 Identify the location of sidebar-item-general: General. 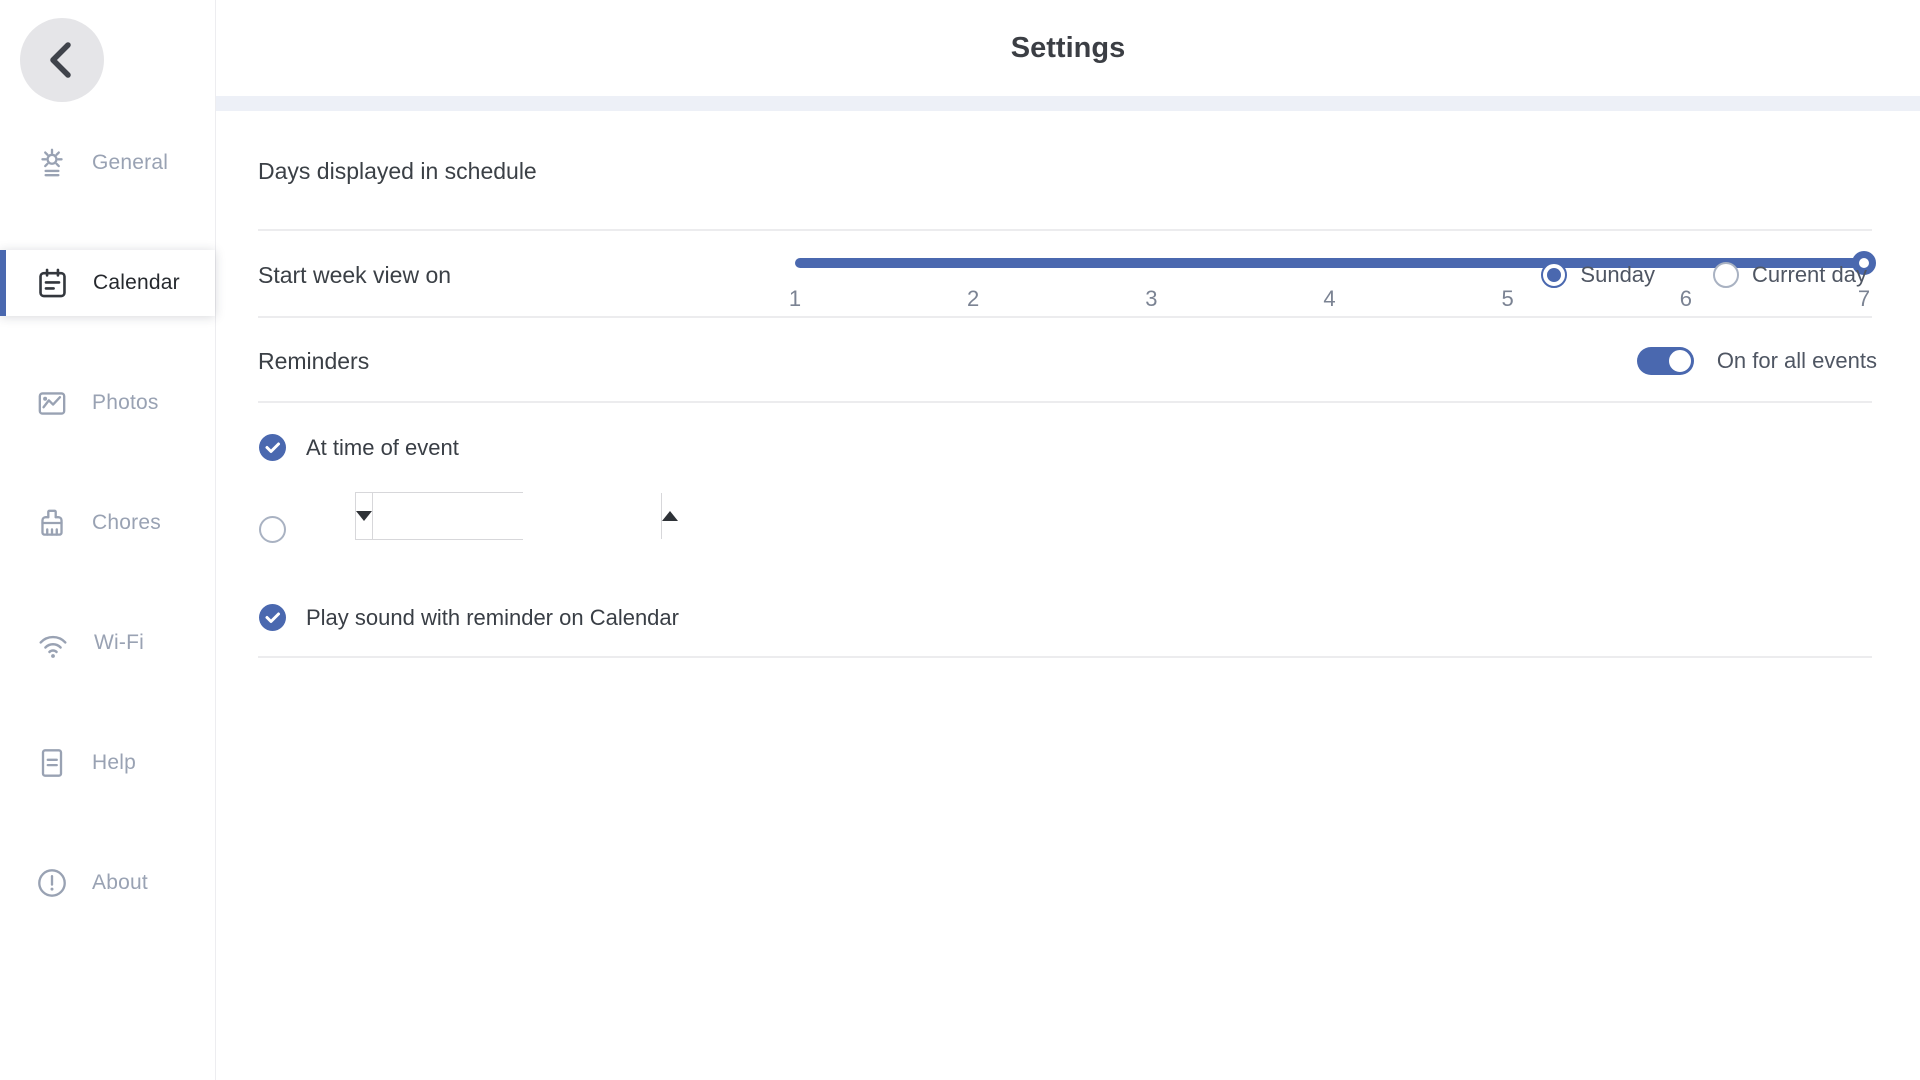
(107, 163).